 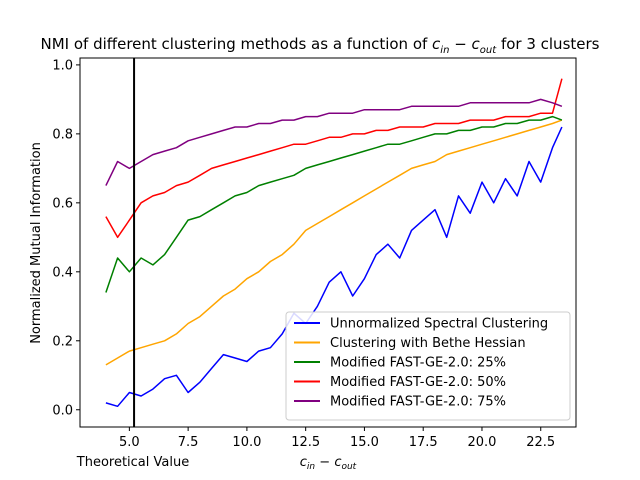 I want to click on x-tick-label: 5.0, so click(x=129, y=442).